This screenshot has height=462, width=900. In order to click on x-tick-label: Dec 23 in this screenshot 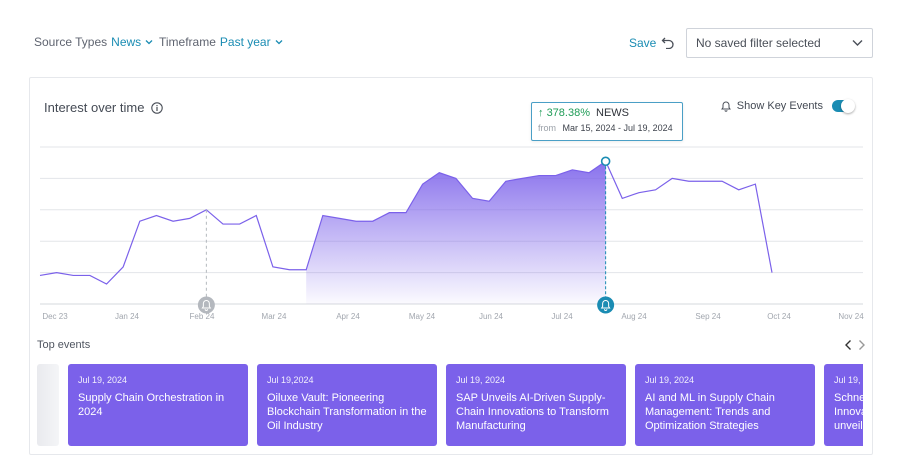, I will do `click(55, 316)`.